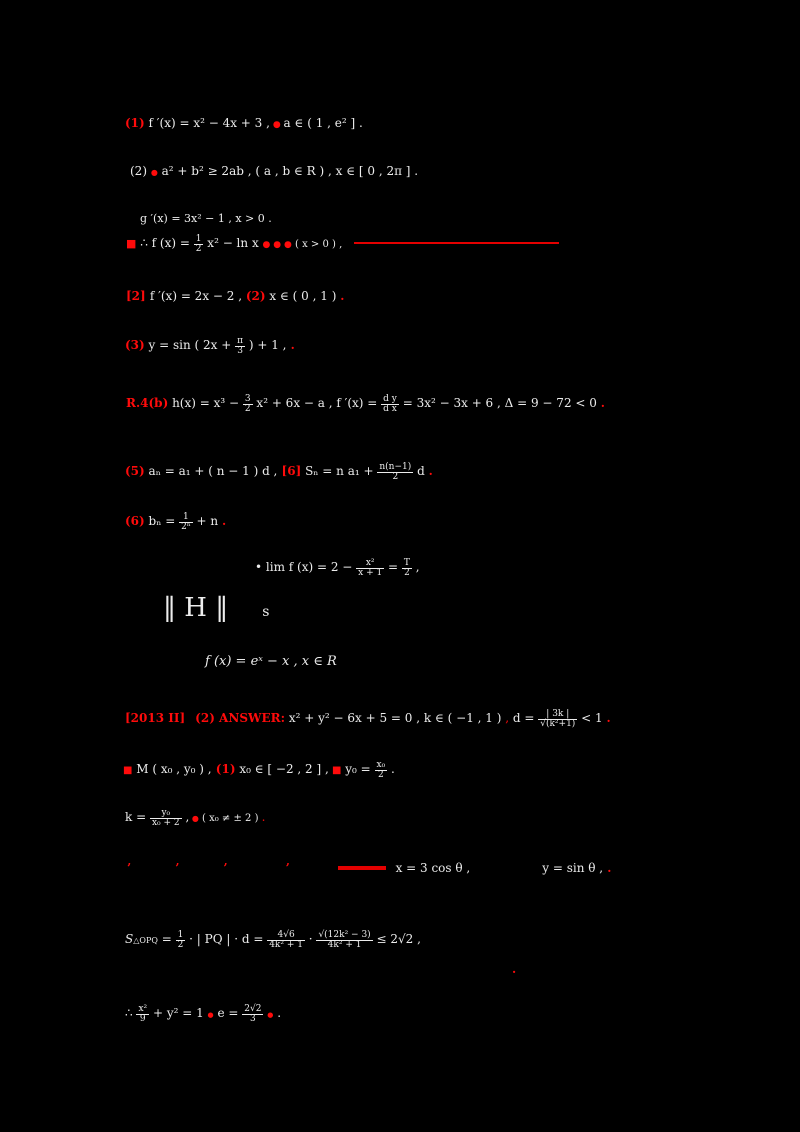 The image size is (800, 1132). What do you see at coordinates (344, 940) in the screenshot?
I see `fraction: √(12k² − 3) 4k² + 1` at bounding box center [344, 940].